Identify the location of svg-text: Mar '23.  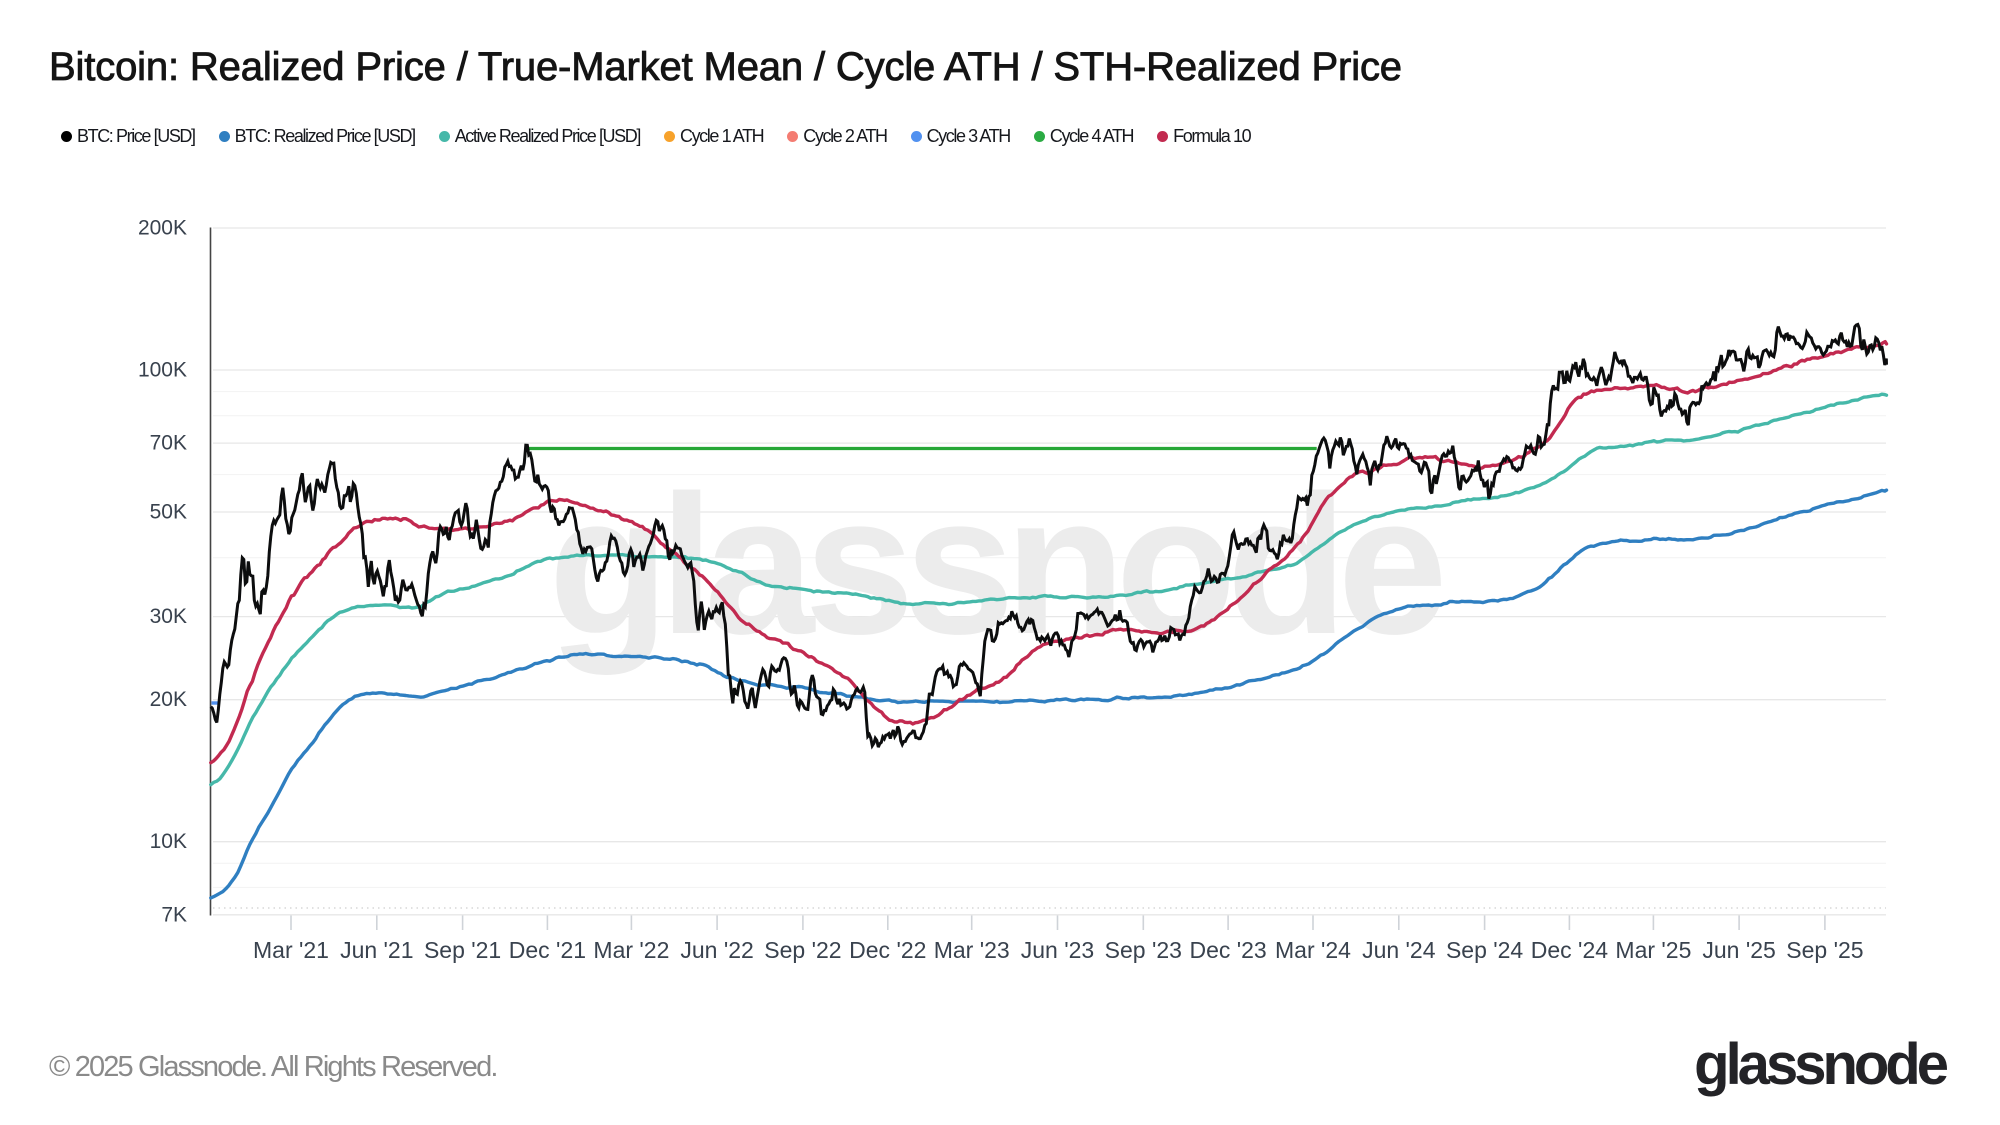
(972, 950).